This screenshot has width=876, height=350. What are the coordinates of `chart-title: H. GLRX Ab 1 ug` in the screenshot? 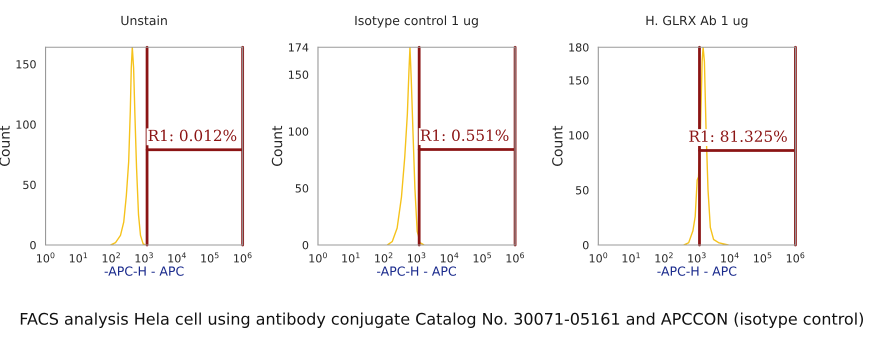 It's located at (697, 22).